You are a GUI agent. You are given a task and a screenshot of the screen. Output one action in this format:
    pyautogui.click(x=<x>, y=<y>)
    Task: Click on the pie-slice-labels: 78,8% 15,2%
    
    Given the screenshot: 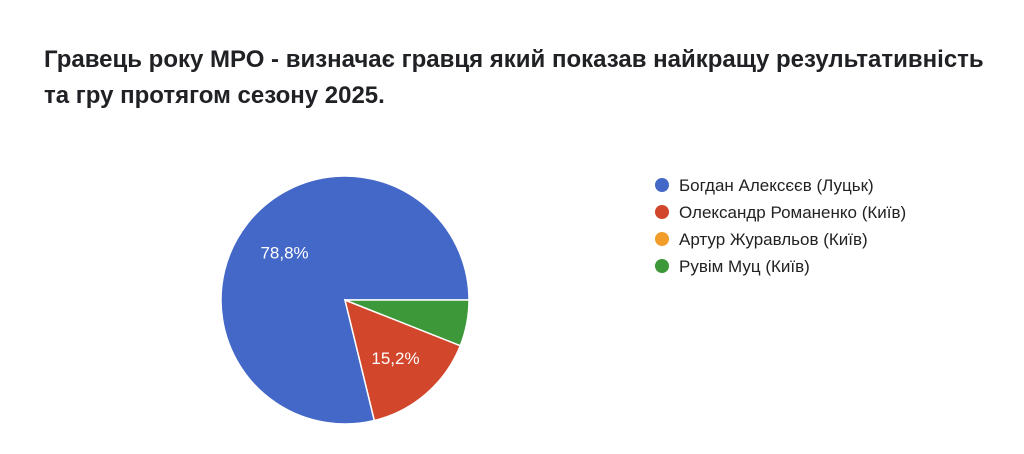 What is the action you would take?
    pyautogui.click(x=339, y=305)
    